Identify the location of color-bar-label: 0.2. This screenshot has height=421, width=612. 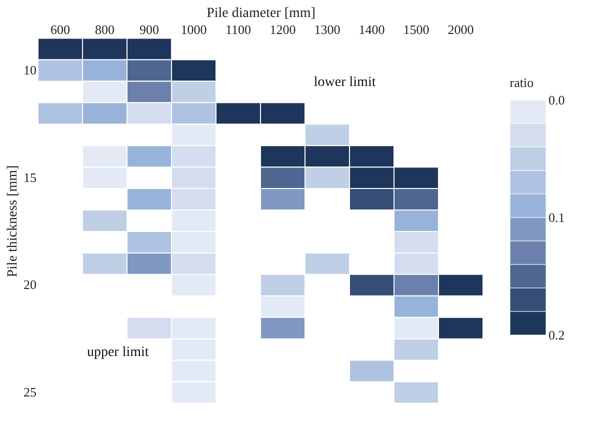
(556, 335).